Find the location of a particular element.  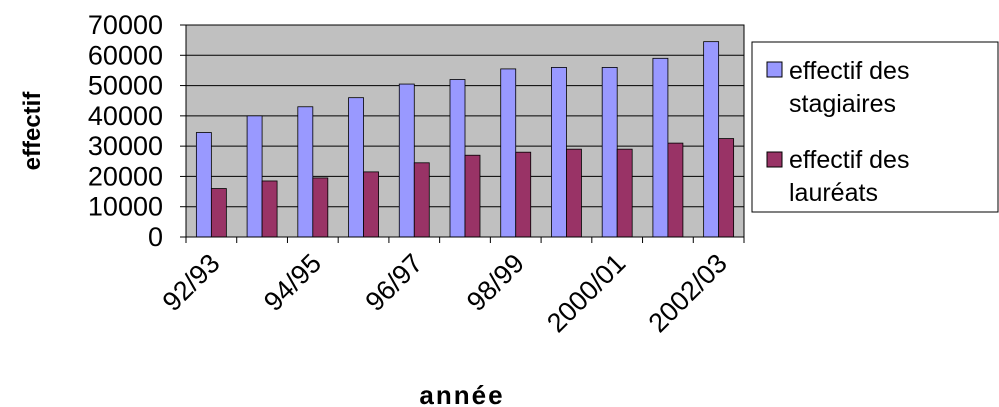

x-tick-label-2: 94/95 is located at coordinates (292, 282).